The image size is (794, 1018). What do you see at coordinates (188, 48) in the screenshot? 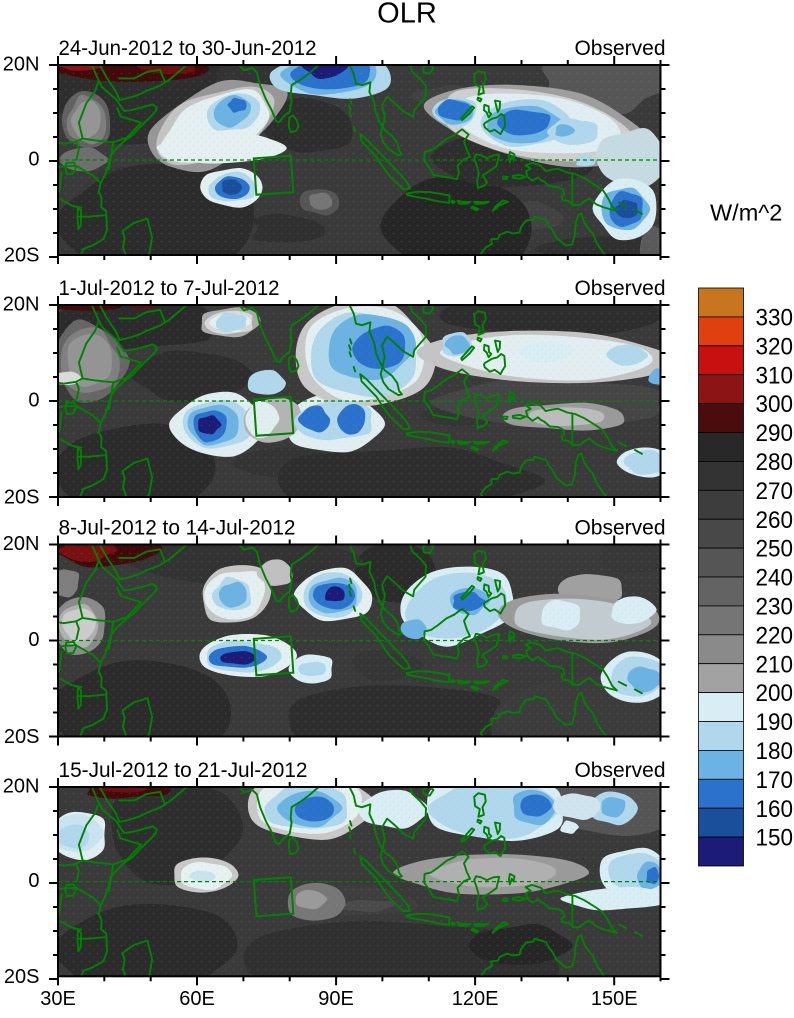
I see `svg-text: 24-Jun-2012 to 30-Jun-2012` at bounding box center [188, 48].